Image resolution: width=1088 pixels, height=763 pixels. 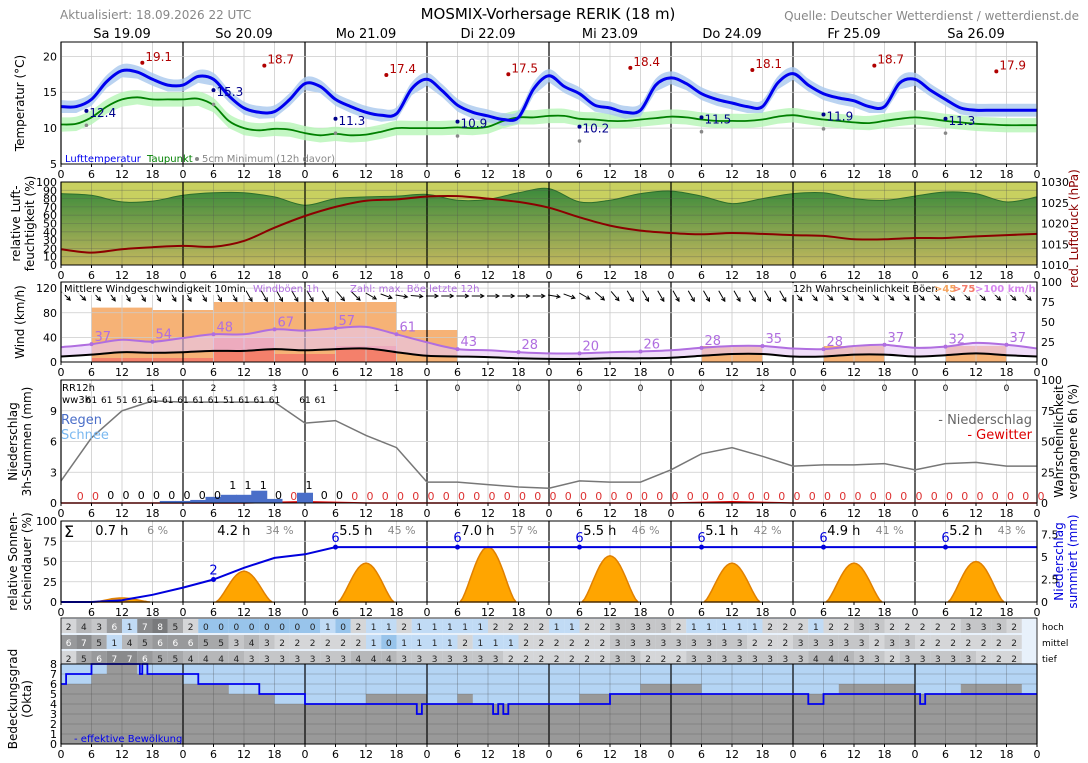 I want to click on min-temp-label: 10.2, so click(x=596, y=129).